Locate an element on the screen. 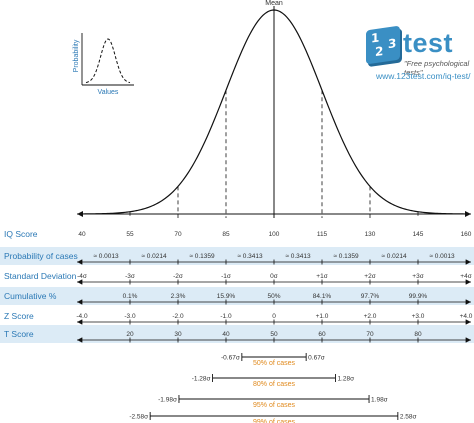  logo-digit-1: 1 is located at coordinates (375, 38).